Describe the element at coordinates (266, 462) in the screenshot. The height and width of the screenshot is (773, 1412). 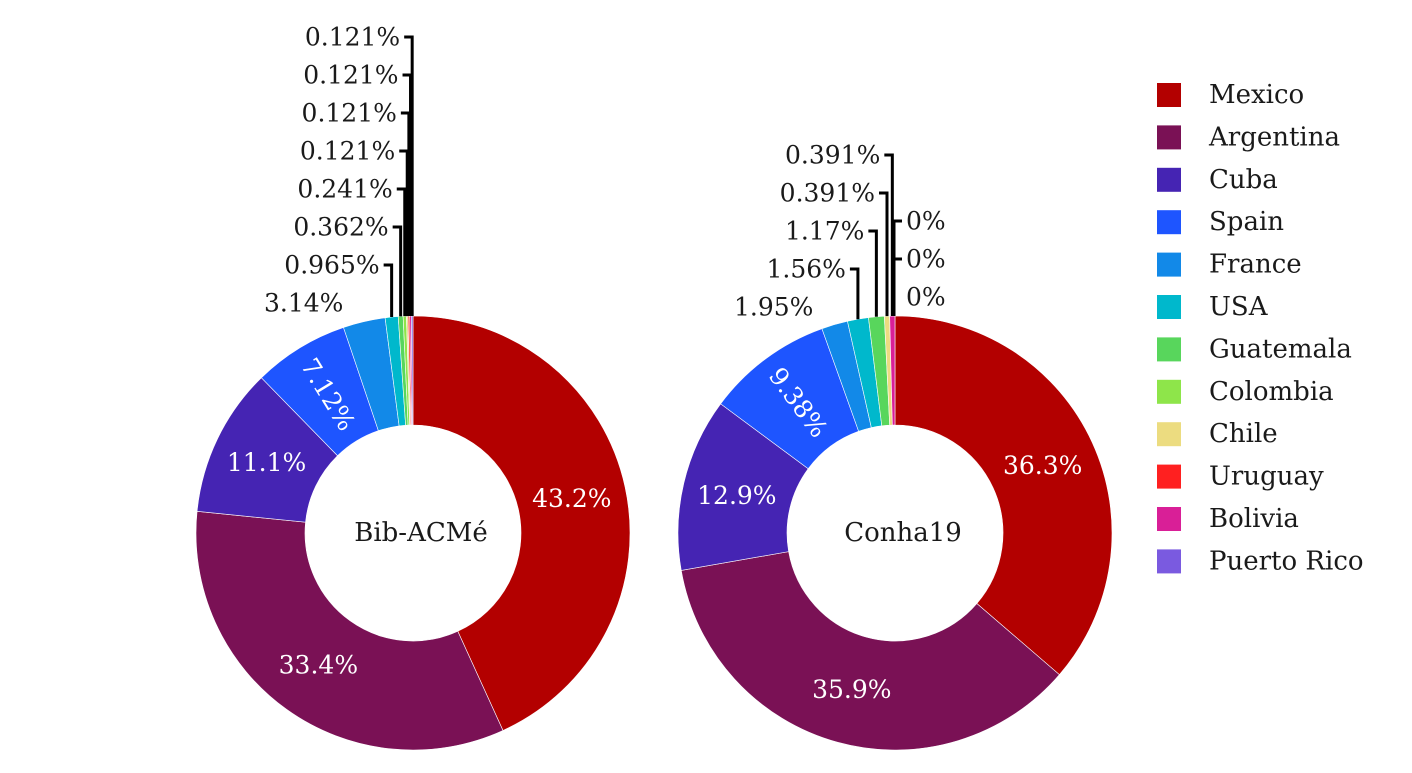
I see `slice-label-cuba: 11.1%` at that location.